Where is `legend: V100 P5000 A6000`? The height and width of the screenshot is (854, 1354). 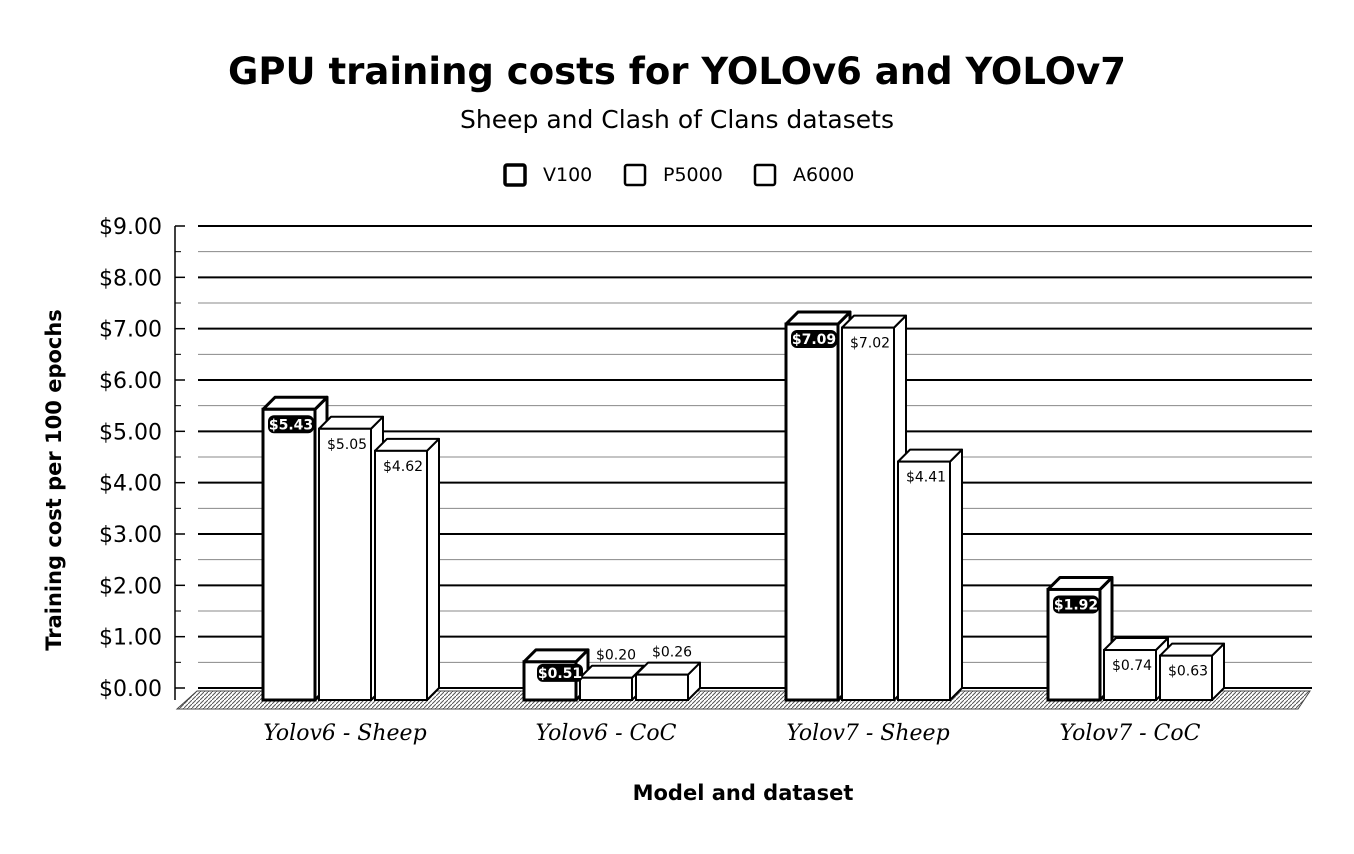
legend: V100 P5000 A6000 is located at coordinates (678, 175).